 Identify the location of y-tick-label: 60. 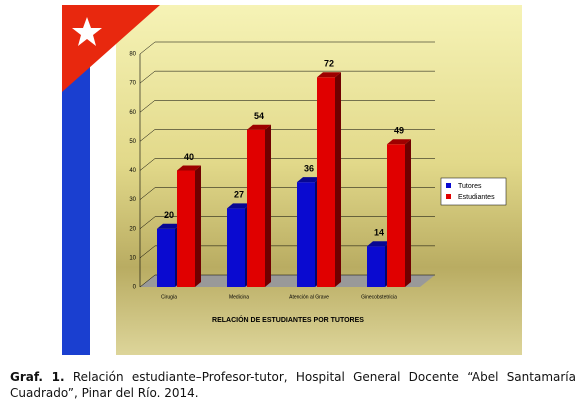
(132, 113).